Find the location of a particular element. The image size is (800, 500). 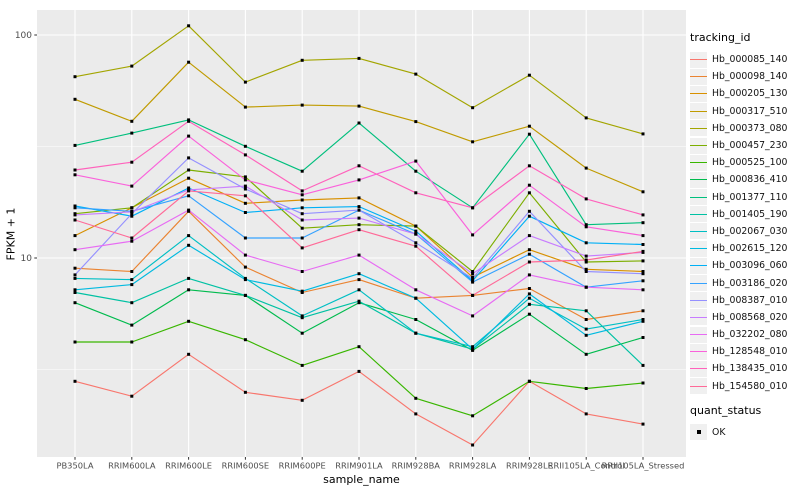

legend-item-label: Hb_003096_060 is located at coordinates (750, 266).